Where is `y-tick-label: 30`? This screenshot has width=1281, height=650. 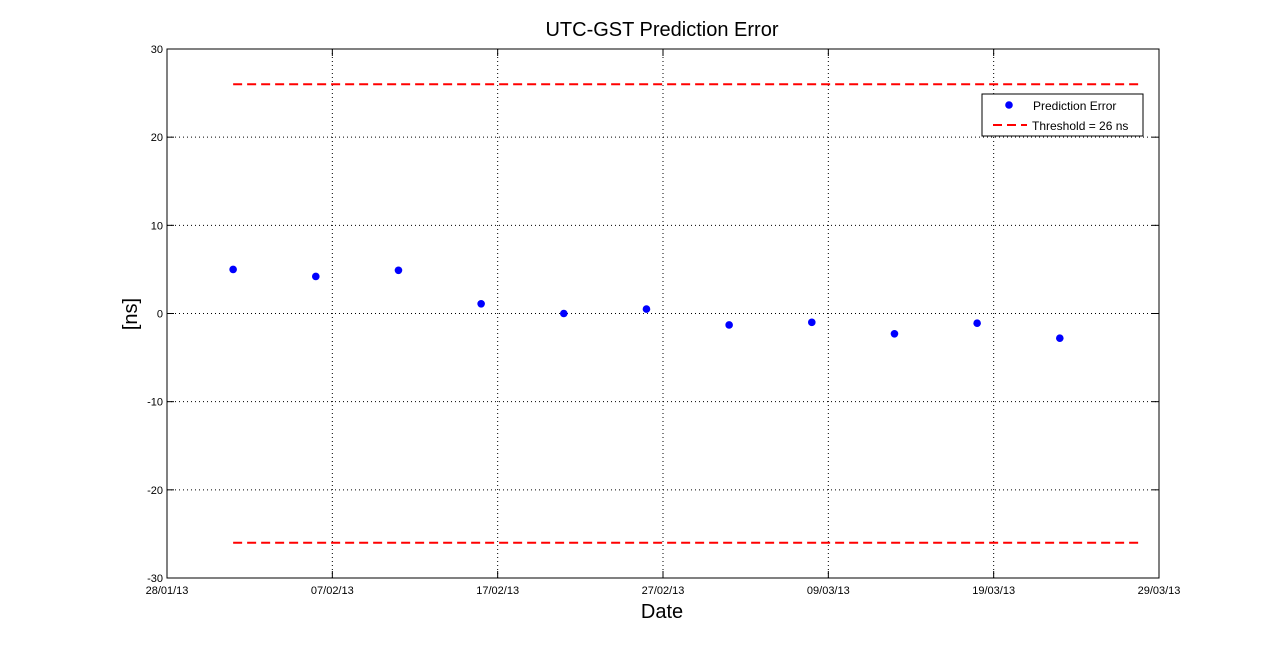
y-tick-label: 30 is located at coordinates (157, 50).